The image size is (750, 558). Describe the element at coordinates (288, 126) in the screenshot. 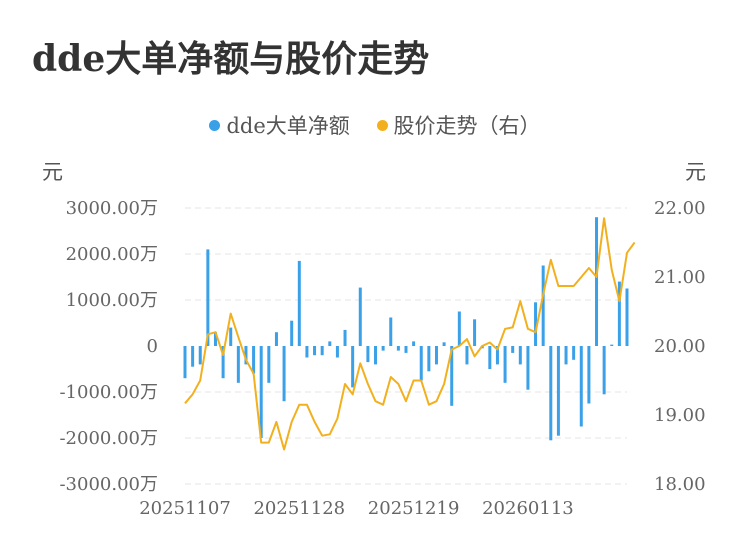

I see `legend-label-dde: dde大单净额` at that location.